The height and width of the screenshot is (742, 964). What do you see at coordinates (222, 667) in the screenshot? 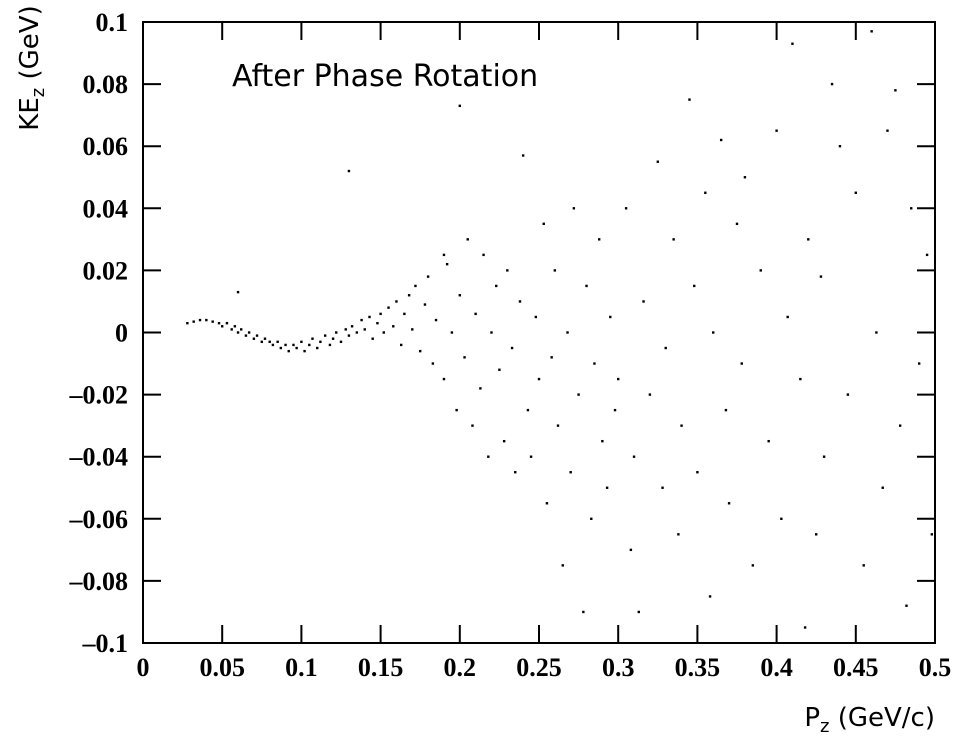
I see `x-tick-label: 0.05` at bounding box center [222, 667].